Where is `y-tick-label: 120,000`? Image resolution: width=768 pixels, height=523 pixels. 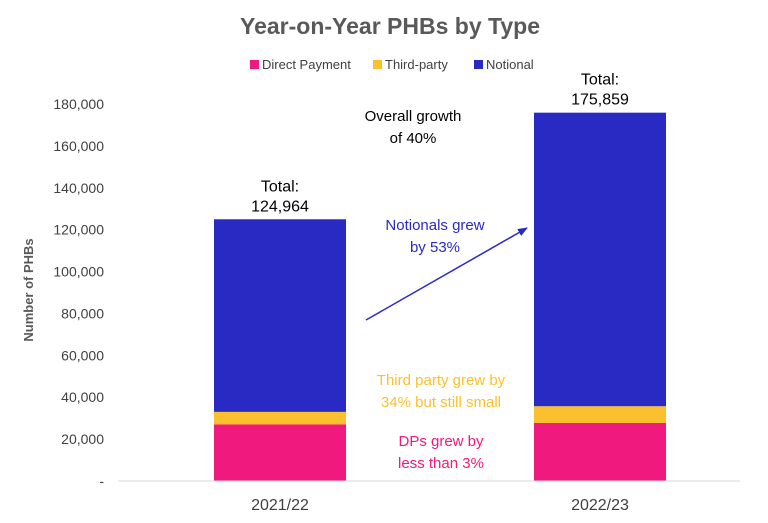
y-tick-label: 120,000 is located at coordinates (78, 230).